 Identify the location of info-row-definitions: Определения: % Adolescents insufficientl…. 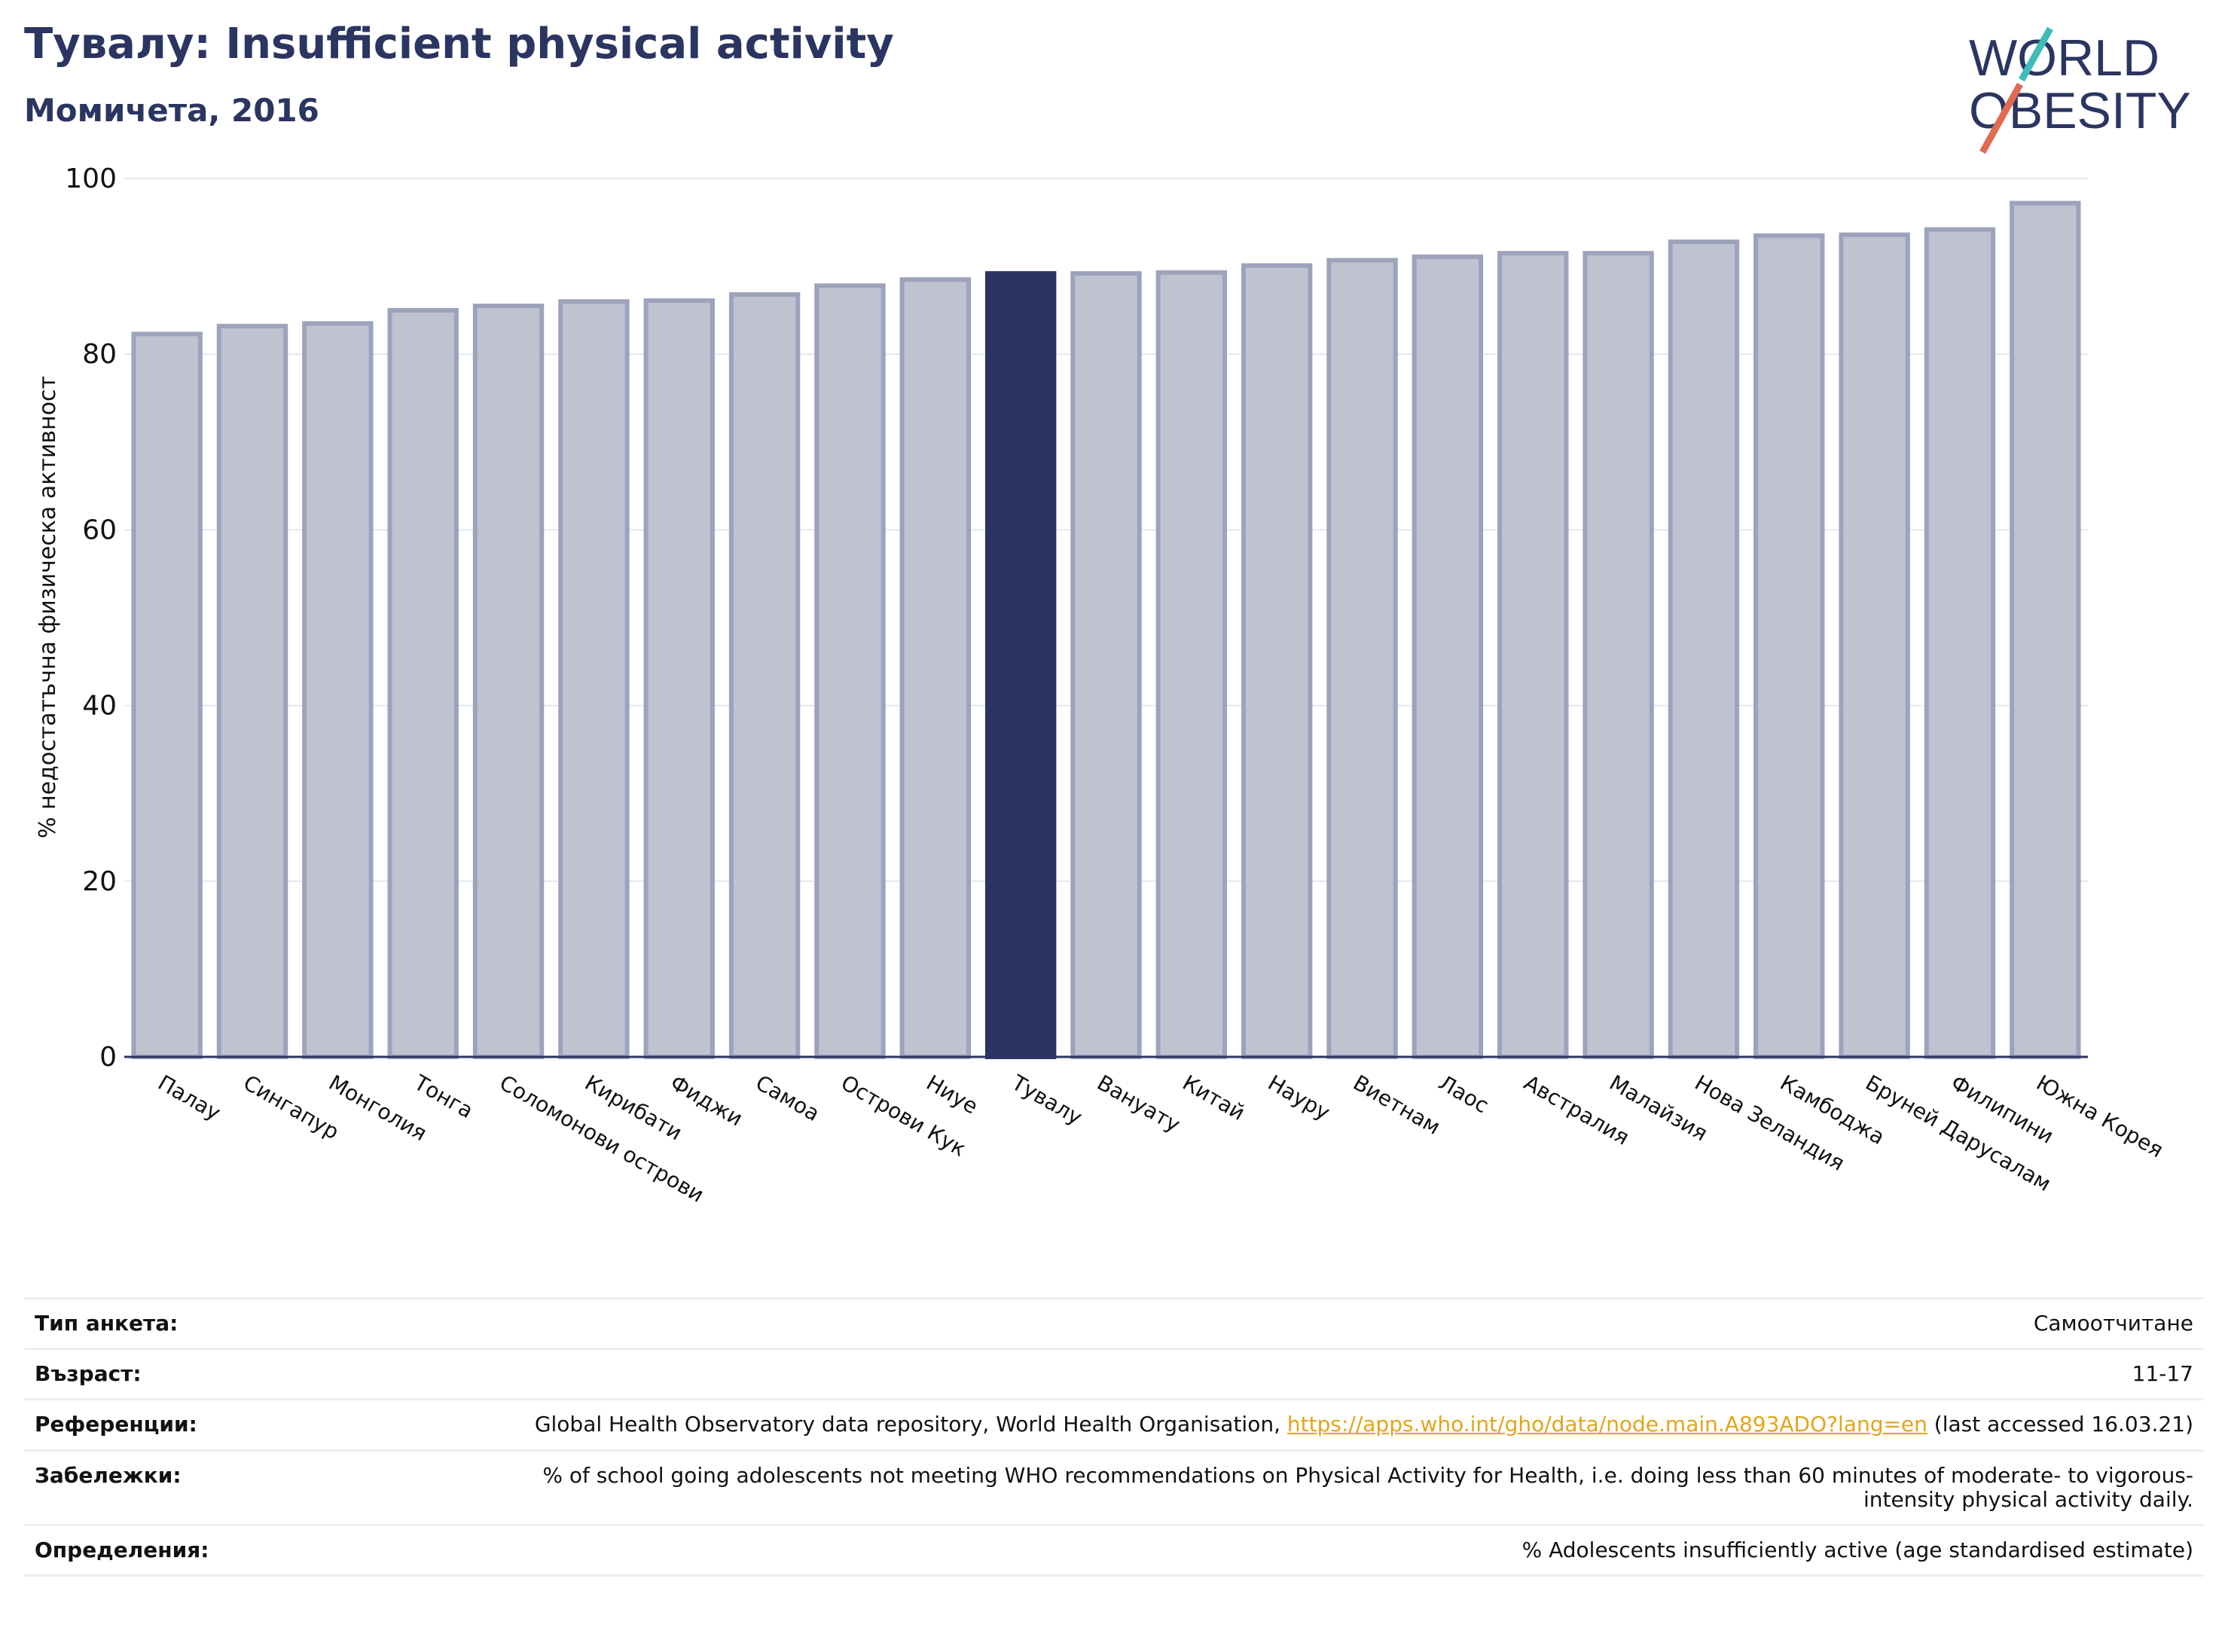
(1114, 1550).